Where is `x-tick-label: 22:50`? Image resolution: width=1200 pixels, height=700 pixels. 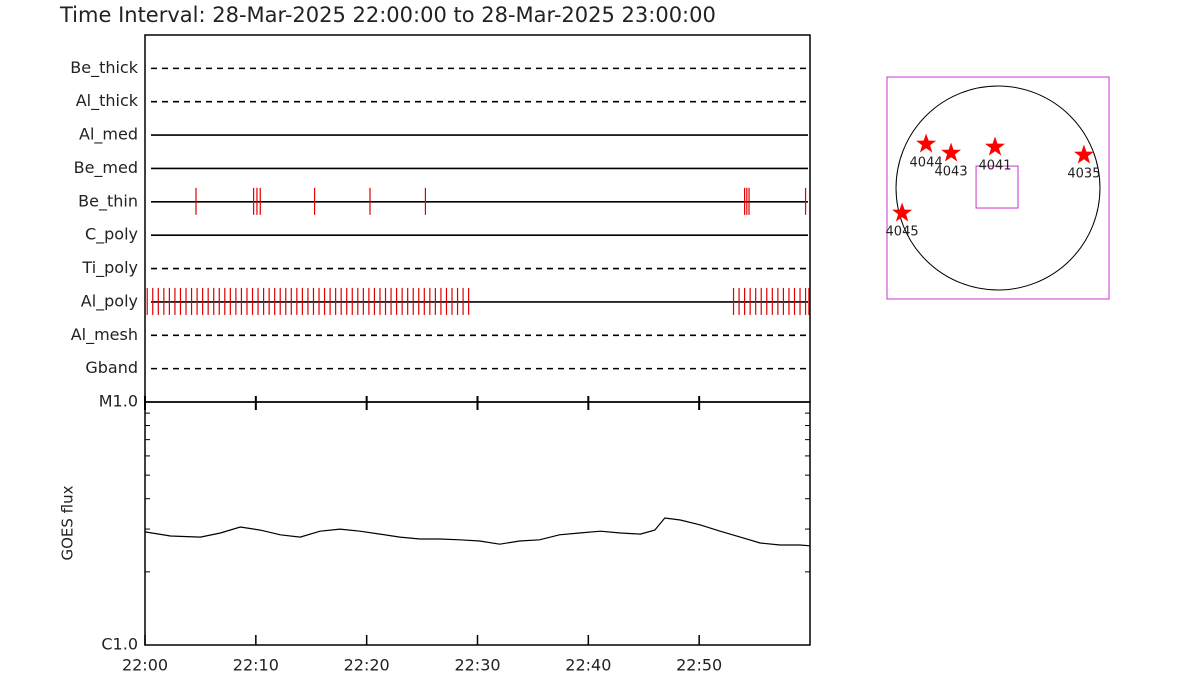 x-tick-label: 22:50 is located at coordinates (699, 665).